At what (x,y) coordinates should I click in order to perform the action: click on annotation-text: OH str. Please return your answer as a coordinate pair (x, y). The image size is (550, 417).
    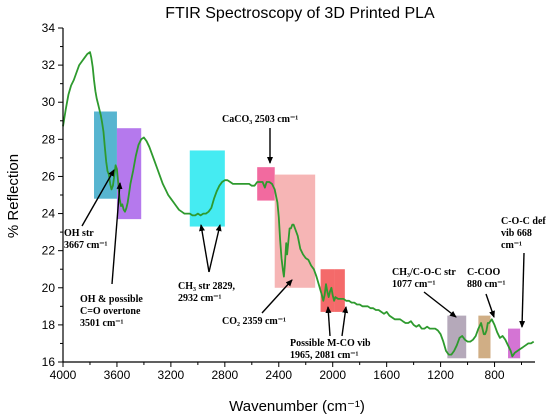
    Looking at the image, I should click on (79, 233).